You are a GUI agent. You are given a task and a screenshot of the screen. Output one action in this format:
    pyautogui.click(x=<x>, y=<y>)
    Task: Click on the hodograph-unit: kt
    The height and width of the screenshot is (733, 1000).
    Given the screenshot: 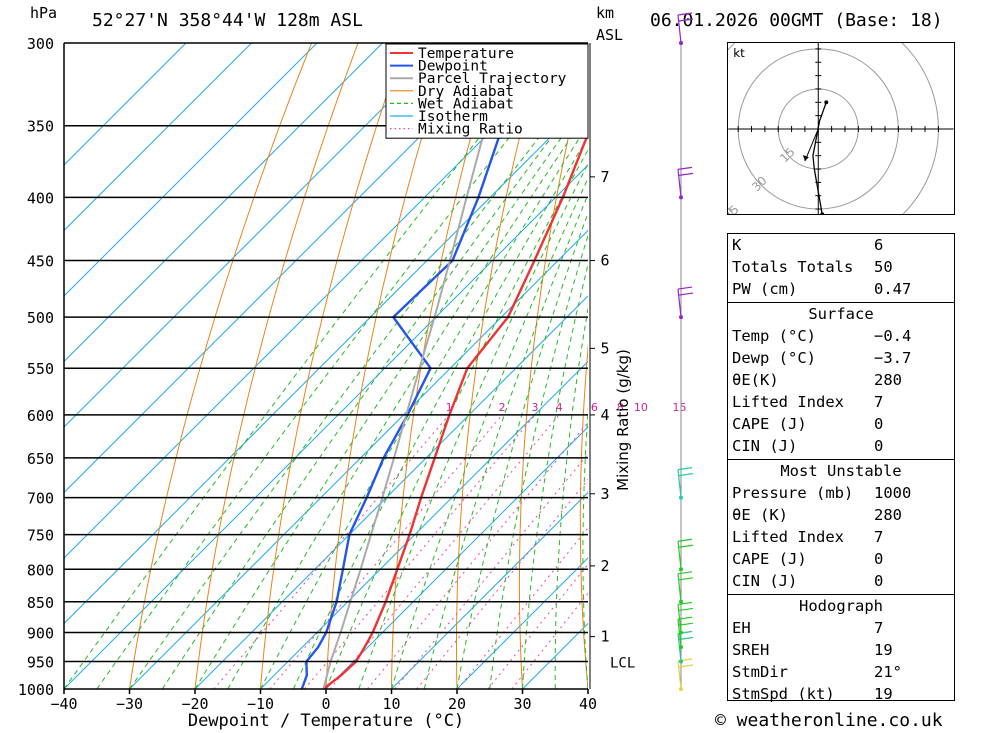 What is the action you would take?
    pyautogui.click(x=739, y=53)
    